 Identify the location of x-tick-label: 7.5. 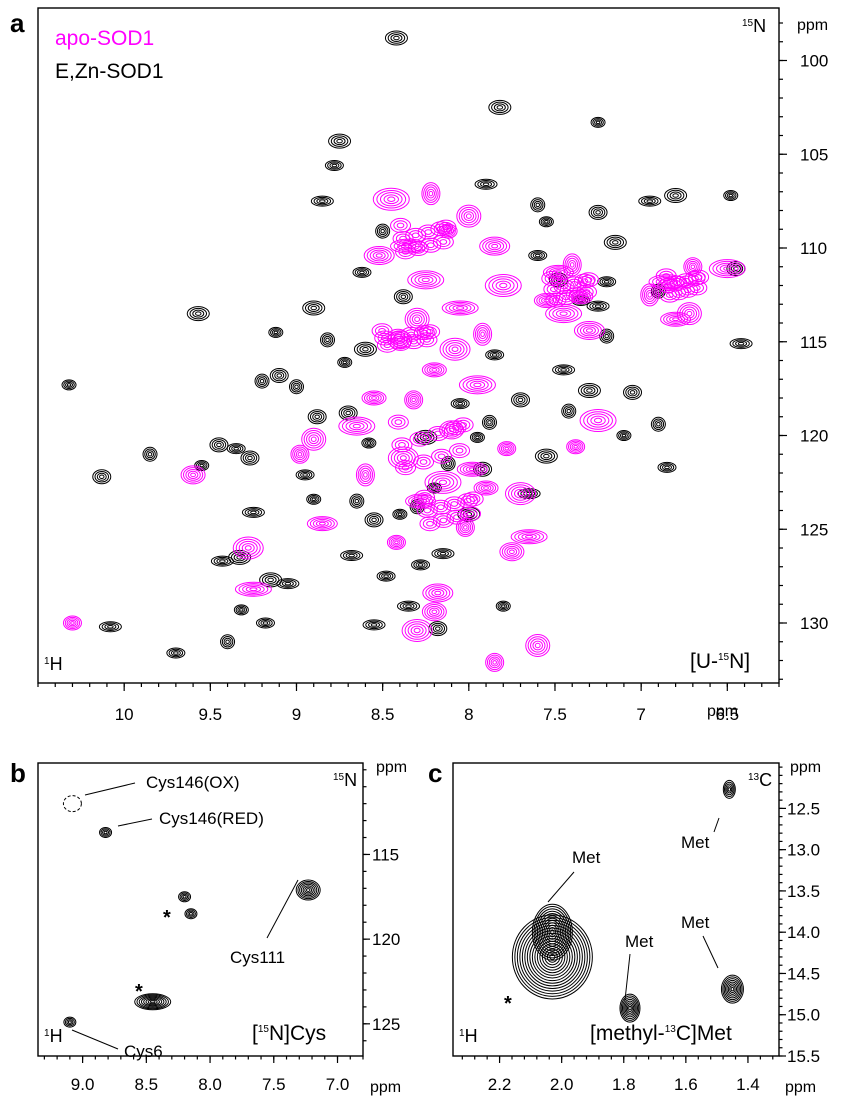
(555, 714).